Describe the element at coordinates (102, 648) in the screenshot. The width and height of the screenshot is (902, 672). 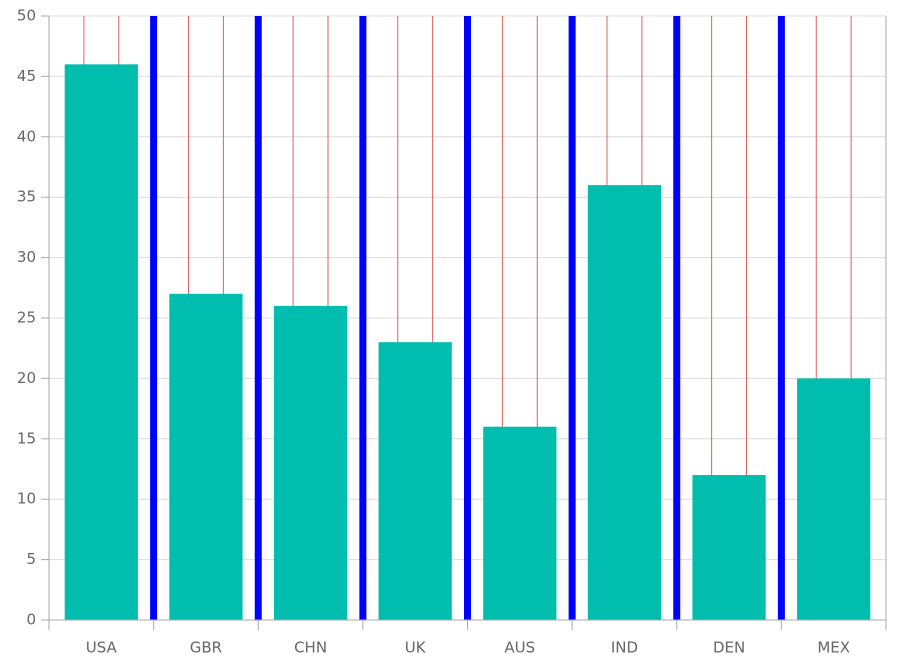
I see `x-tick-label: USA` at that location.